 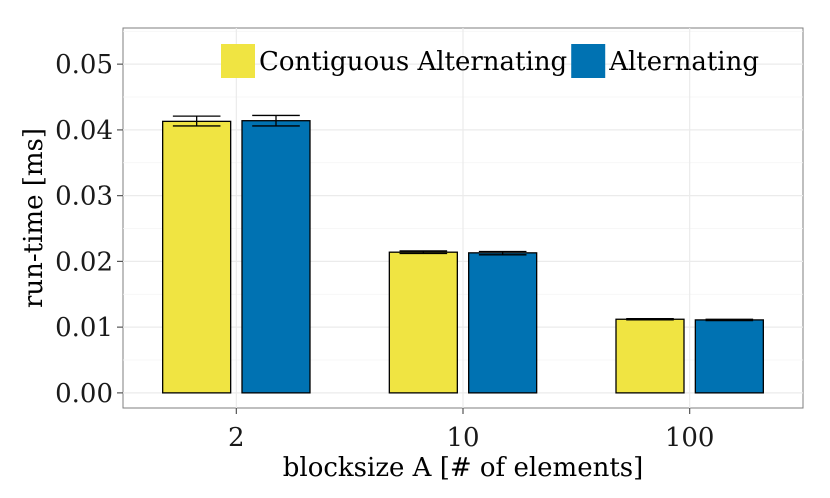 I want to click on x-tick-label: 10, so click(x=462, y=438).